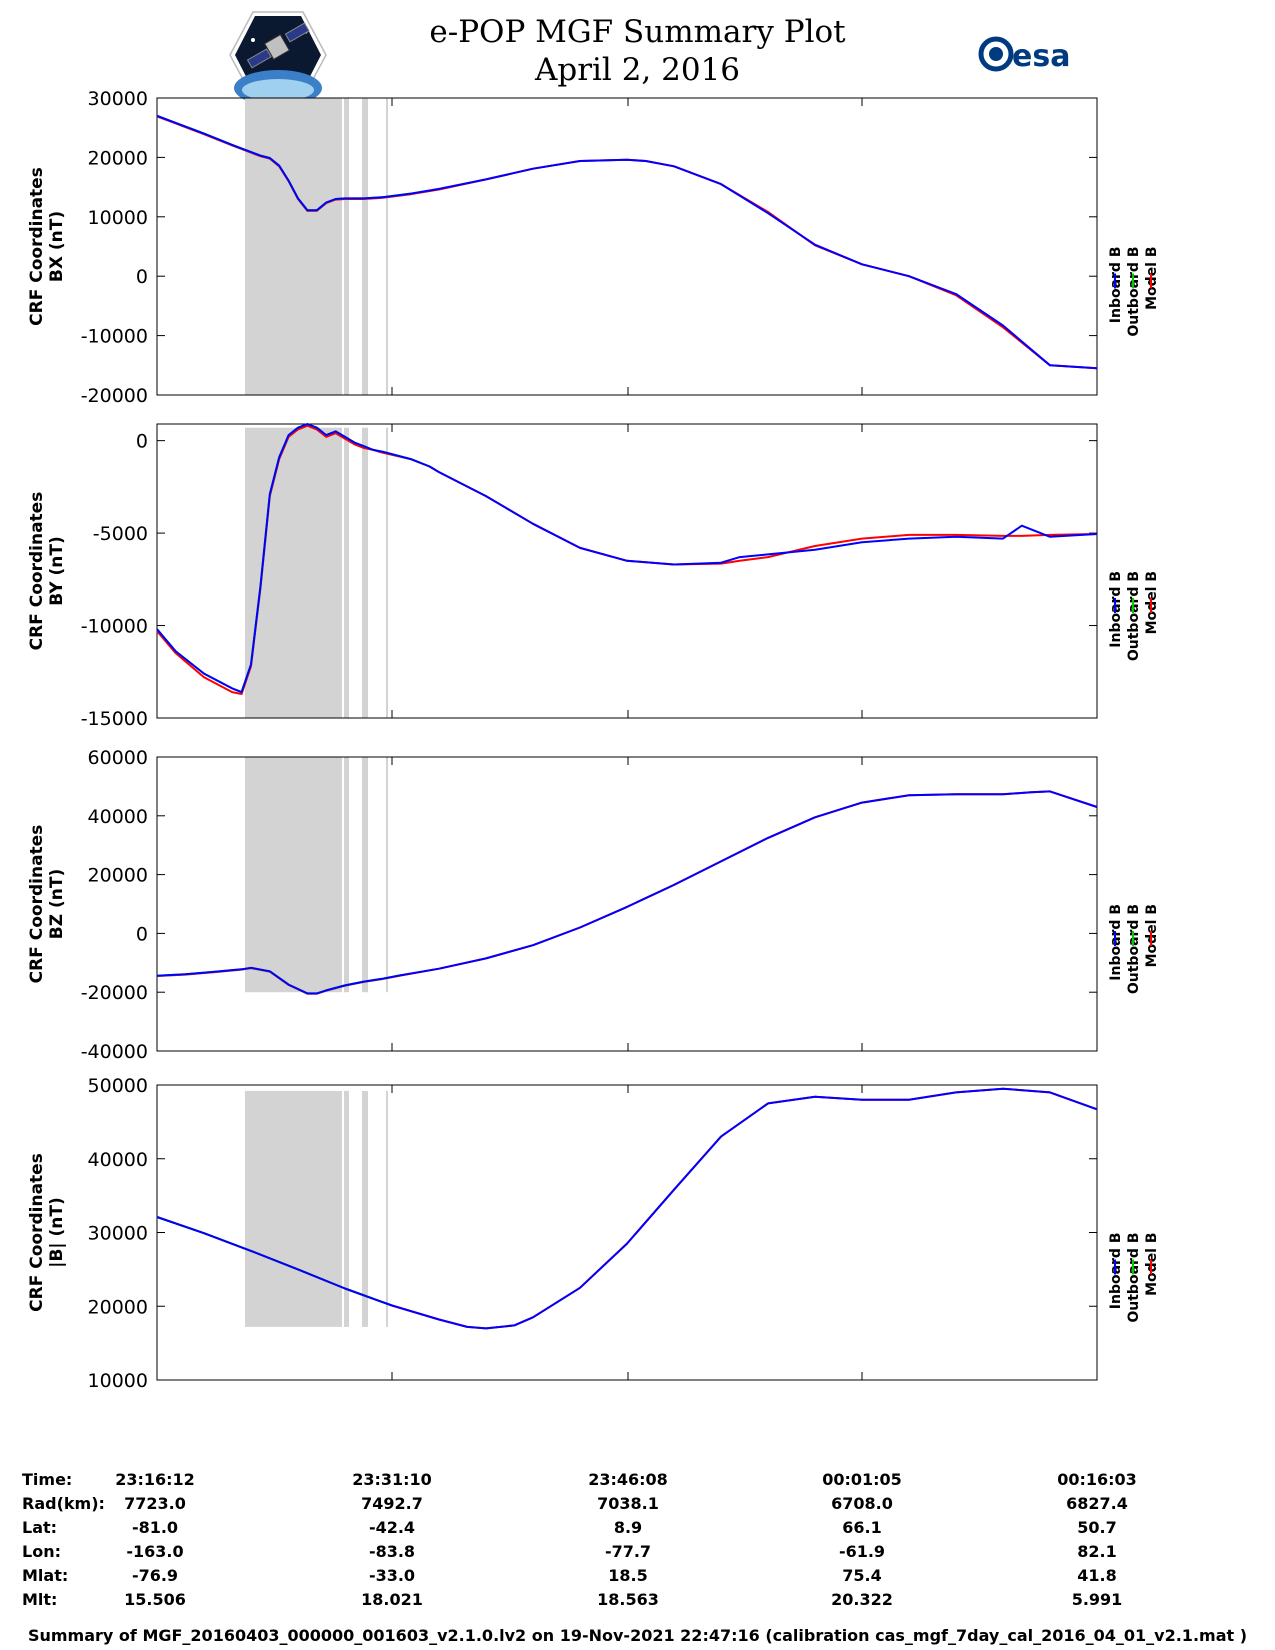  I want to click on ephemeris-value: 66.1, so click(862, 1527).